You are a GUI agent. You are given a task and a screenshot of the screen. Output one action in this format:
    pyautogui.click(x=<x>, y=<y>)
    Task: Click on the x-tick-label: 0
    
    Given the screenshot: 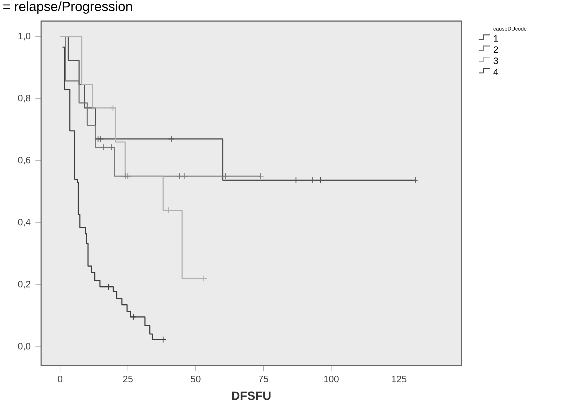 What is the action you would take?
    pyautogui.click(x=60, y=379)
    